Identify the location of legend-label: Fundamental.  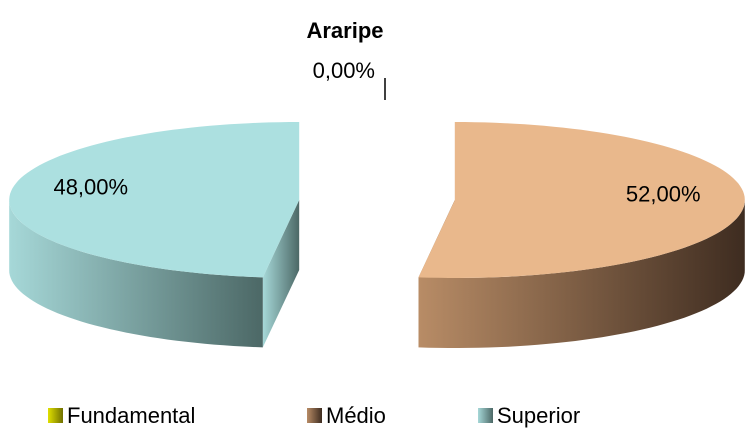
(131, 415).